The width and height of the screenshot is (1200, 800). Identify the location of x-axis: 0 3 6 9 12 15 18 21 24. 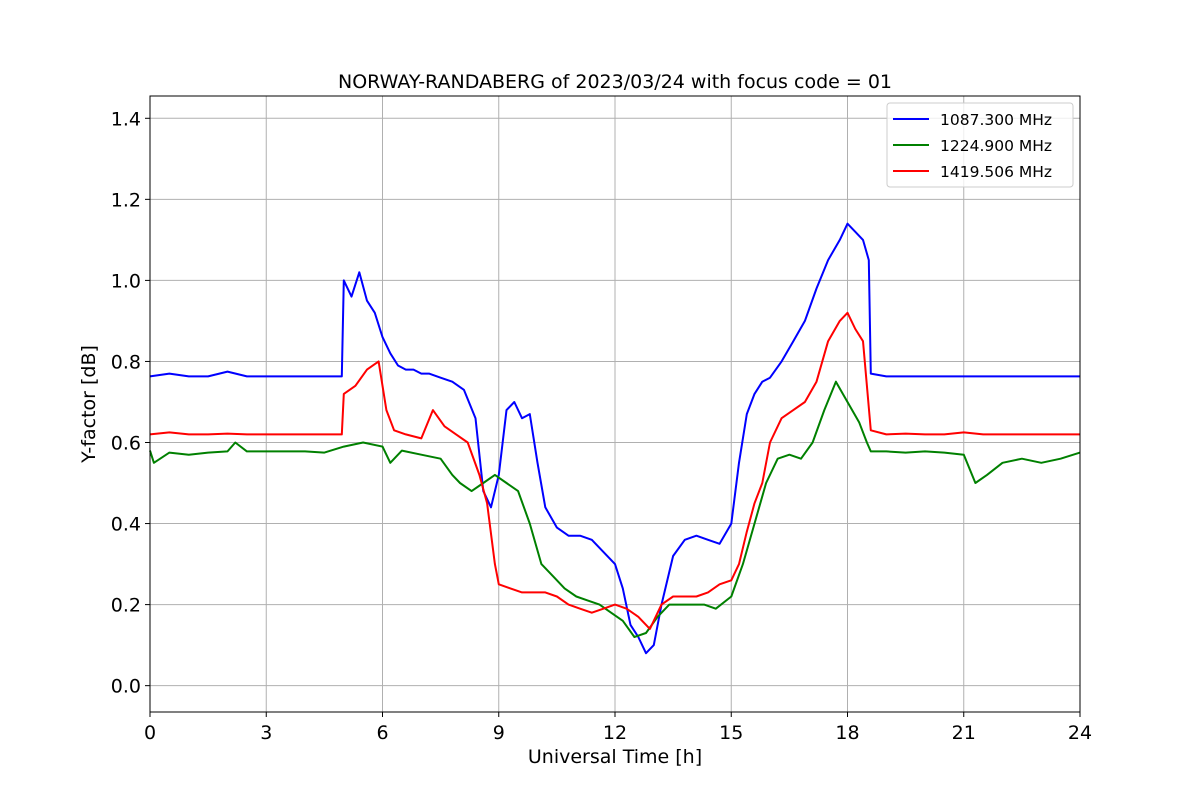
(618, 728).